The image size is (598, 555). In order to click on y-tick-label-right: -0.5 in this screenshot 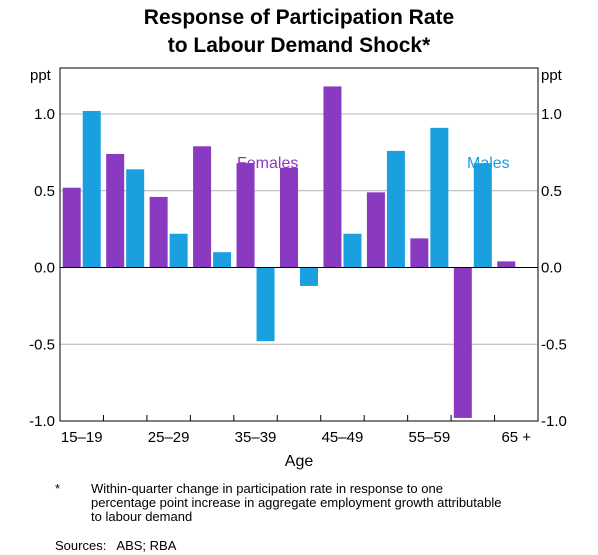, I will do `click(554, 344)`.